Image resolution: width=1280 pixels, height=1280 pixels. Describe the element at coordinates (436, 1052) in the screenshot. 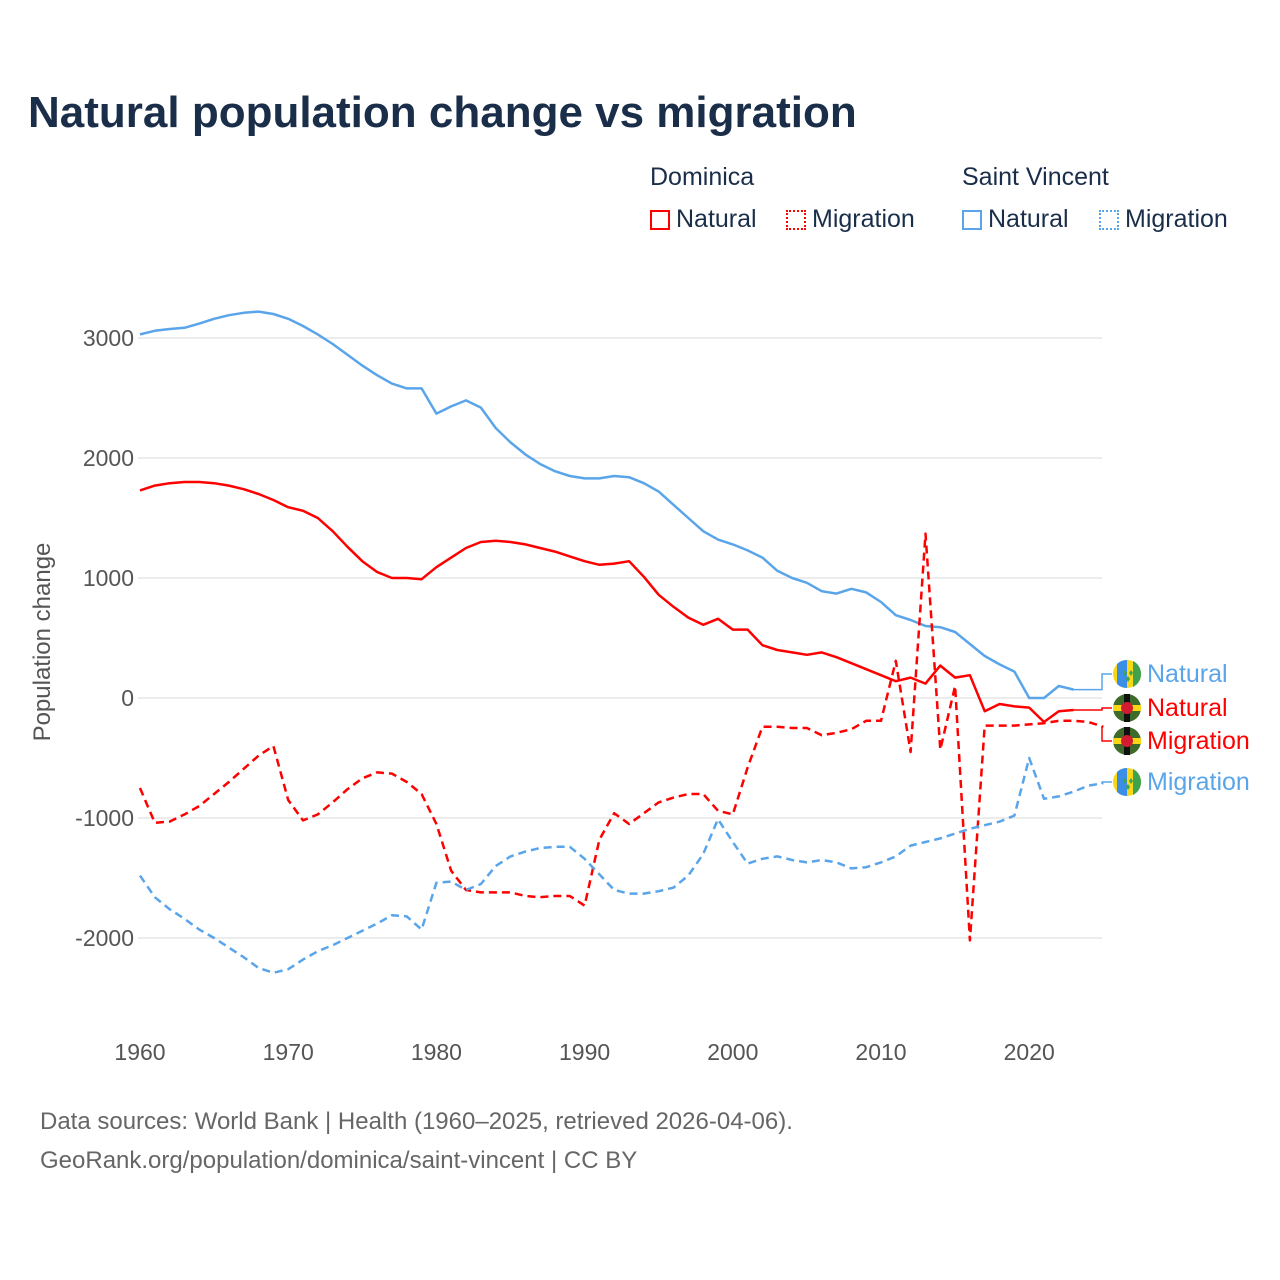

I see `x-tick-label: 1980` at that location.